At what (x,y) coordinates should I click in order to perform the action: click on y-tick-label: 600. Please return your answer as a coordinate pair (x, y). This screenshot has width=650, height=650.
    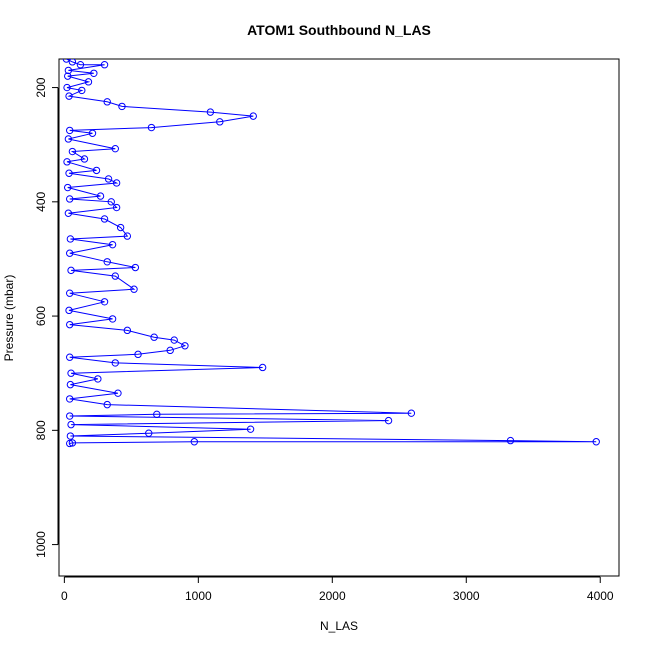
    Looking at the image, I should click on (41, 316).